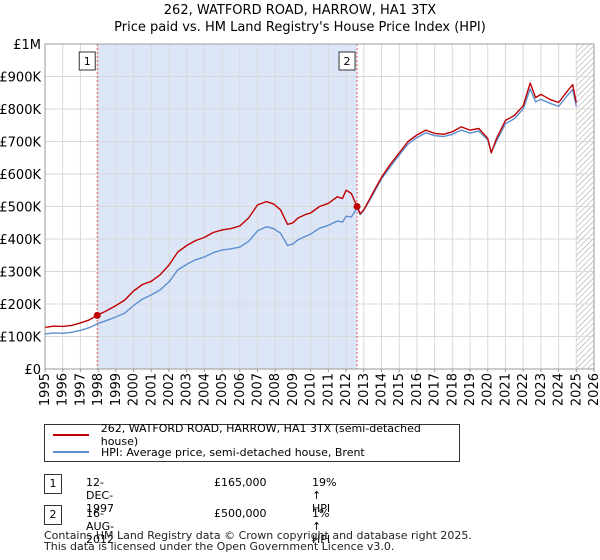 The width and height of the screenshot is (600, 560). What do you see at coordinates (63, 389) in the screenshot?
I see `x-tick-label: 1996` at bounding box center [63, 389].